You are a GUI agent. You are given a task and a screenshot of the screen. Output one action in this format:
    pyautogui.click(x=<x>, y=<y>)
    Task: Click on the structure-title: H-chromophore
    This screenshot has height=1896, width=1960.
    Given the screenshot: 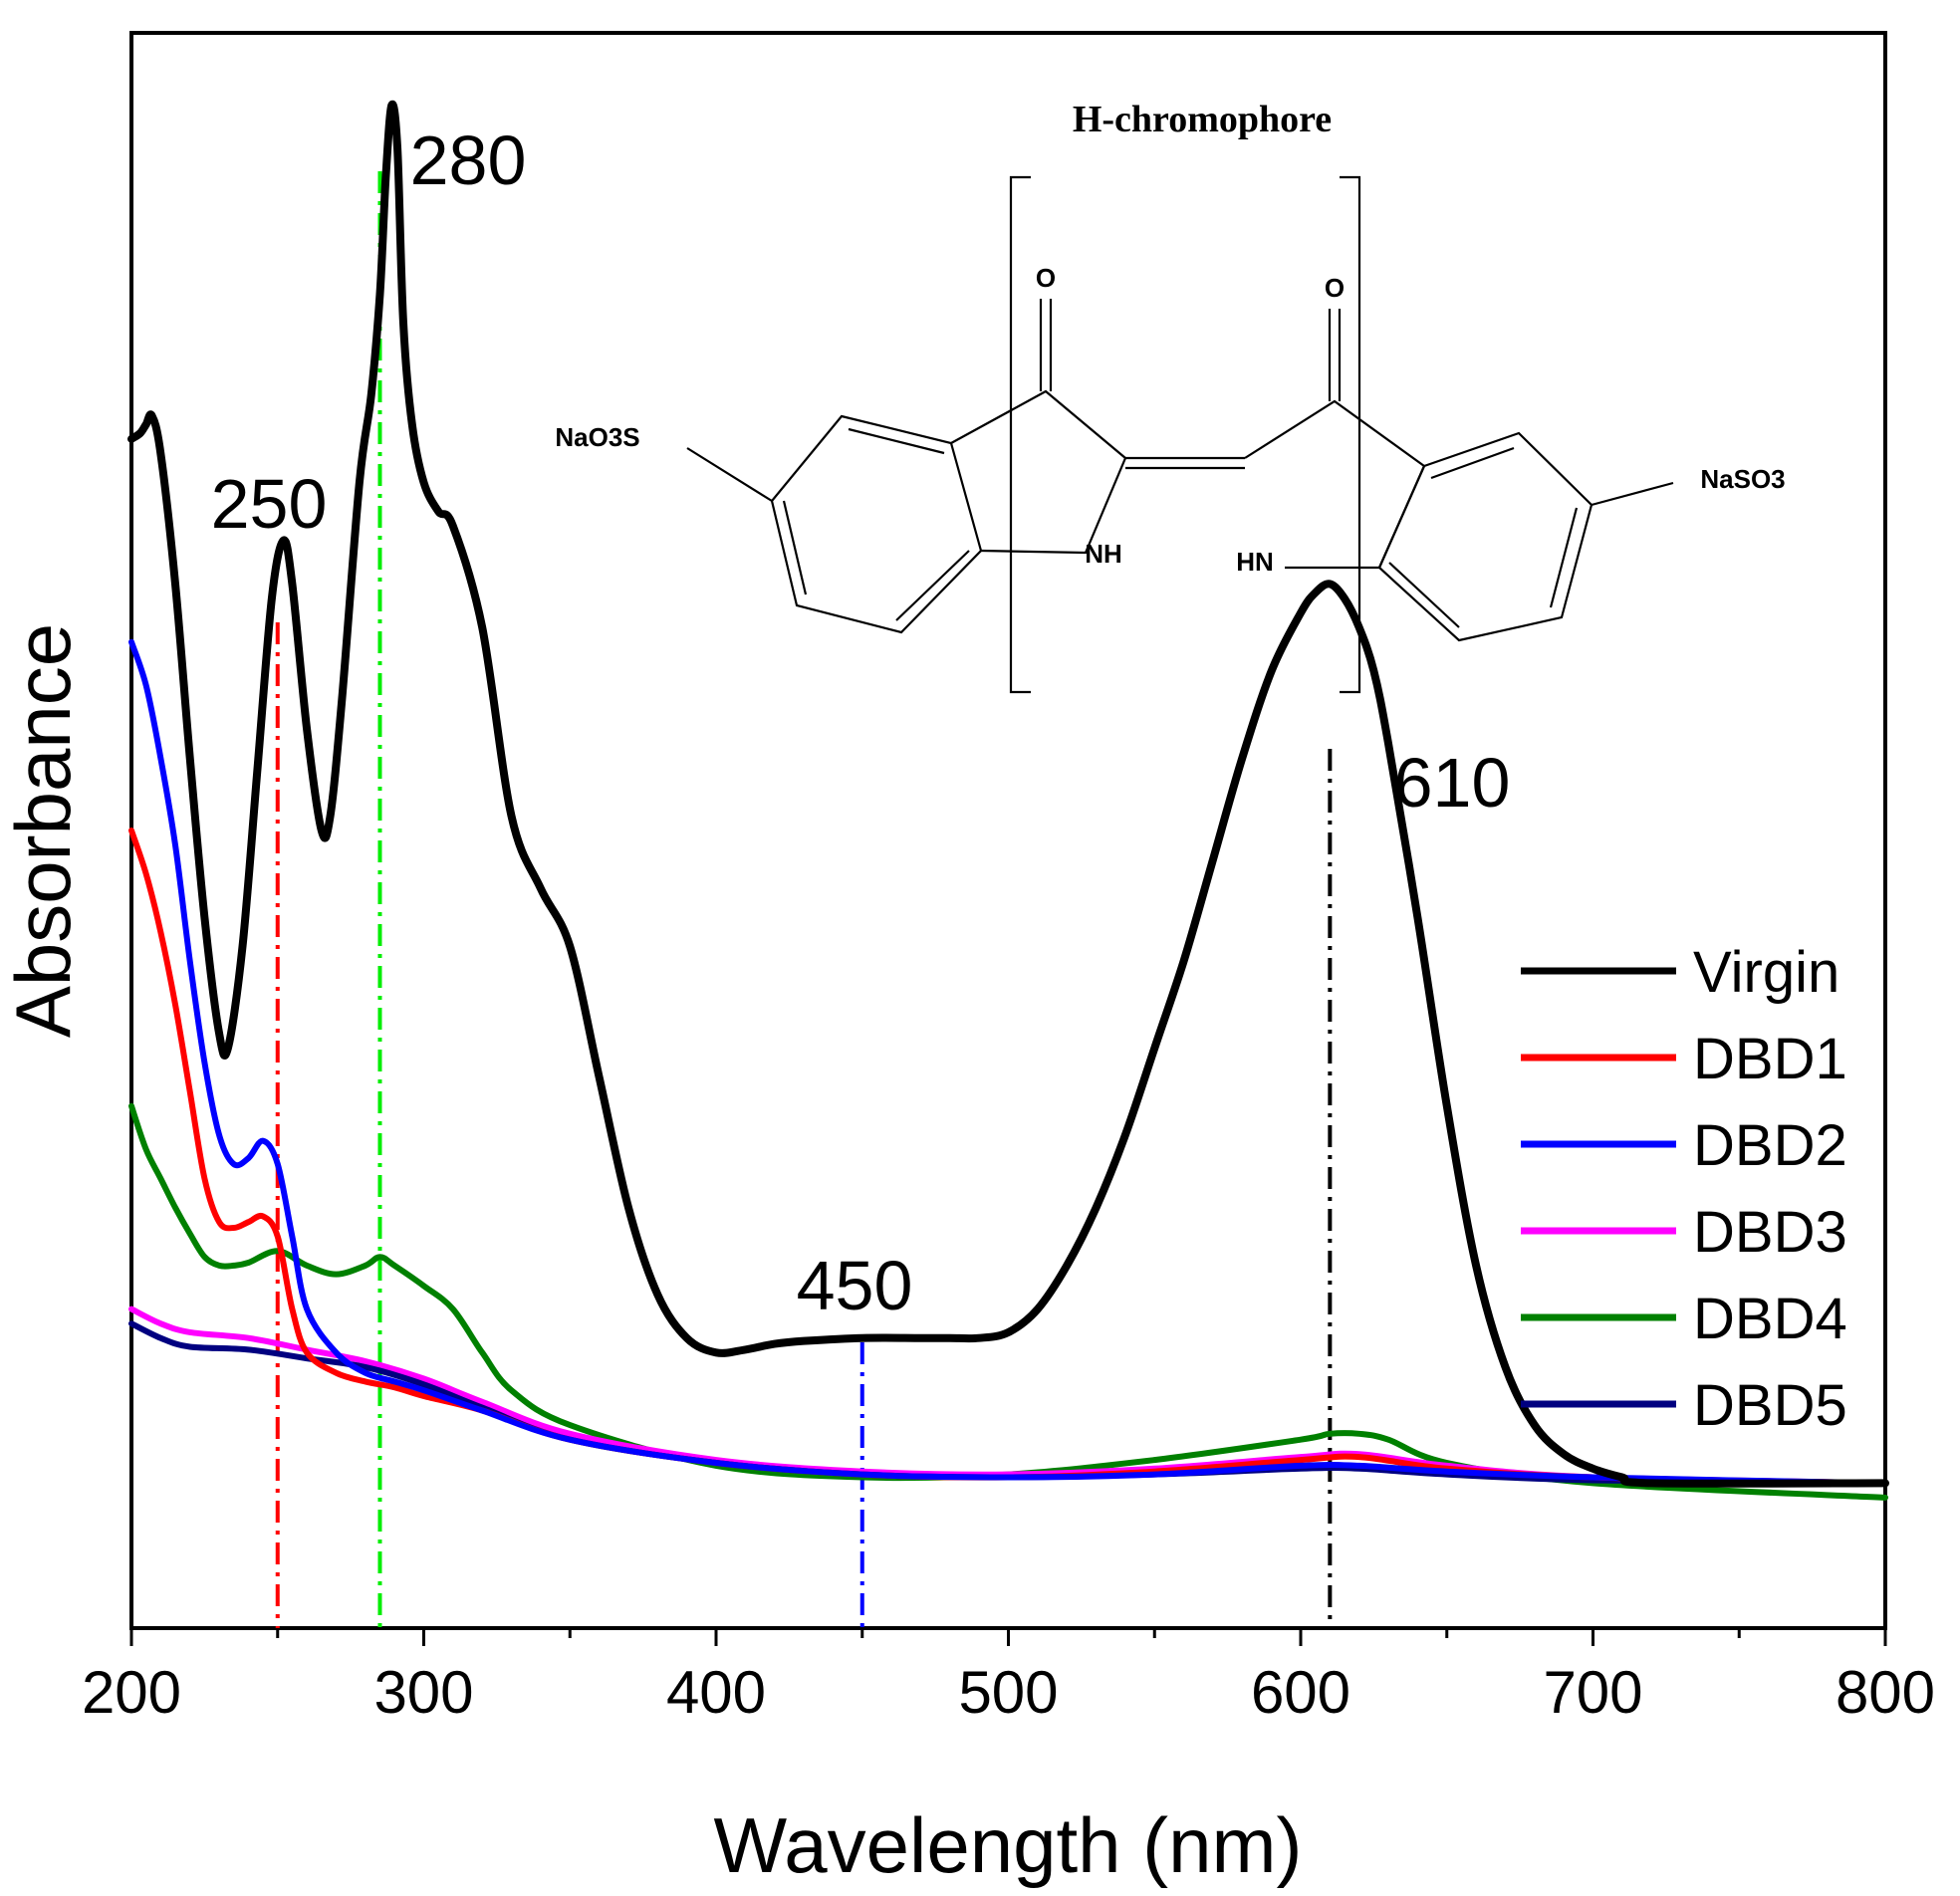 What is the action you would take?
    pyautogui.click(x=1203, y=119)
    